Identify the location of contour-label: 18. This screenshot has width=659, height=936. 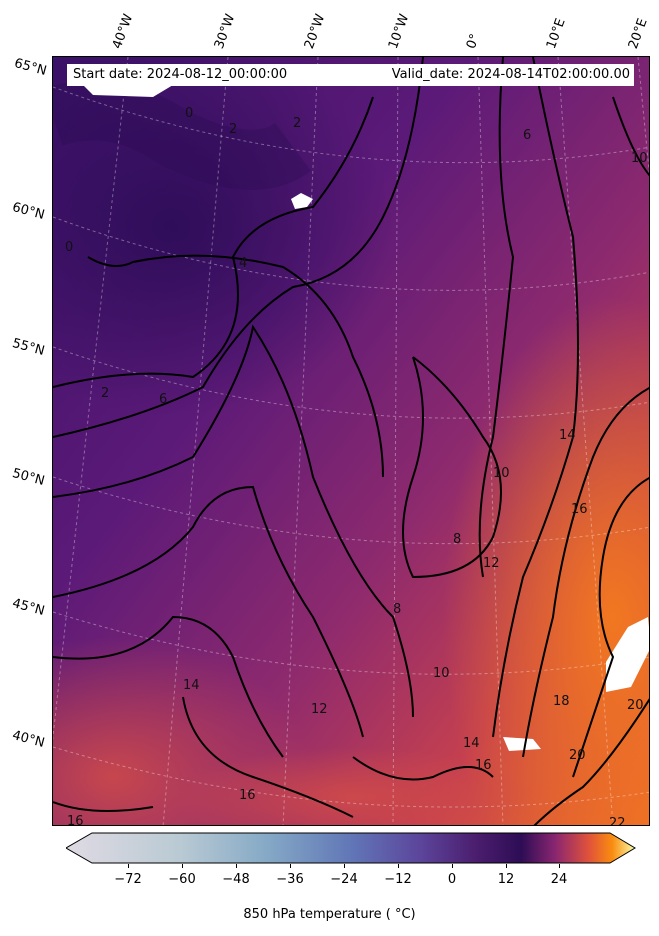
(561, 701).